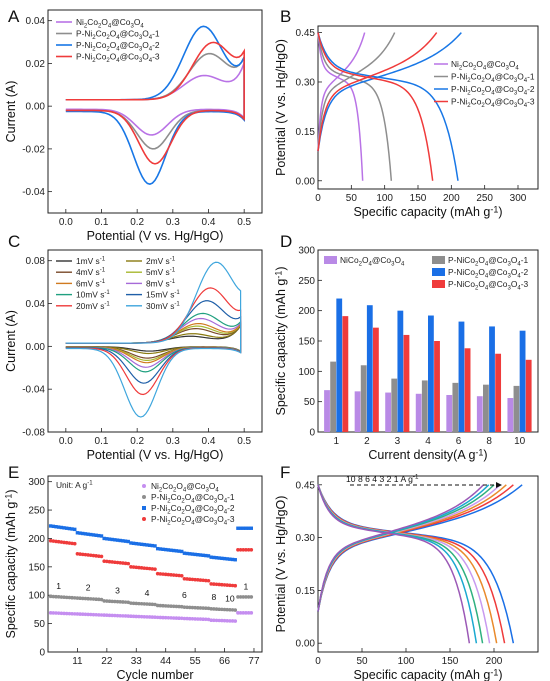 Image resolution: width=550 pixels, height=681 pixels. Describe the element at coordinates (306, 372) in the screenshot. I see `y-tick-label: 100` at that location.